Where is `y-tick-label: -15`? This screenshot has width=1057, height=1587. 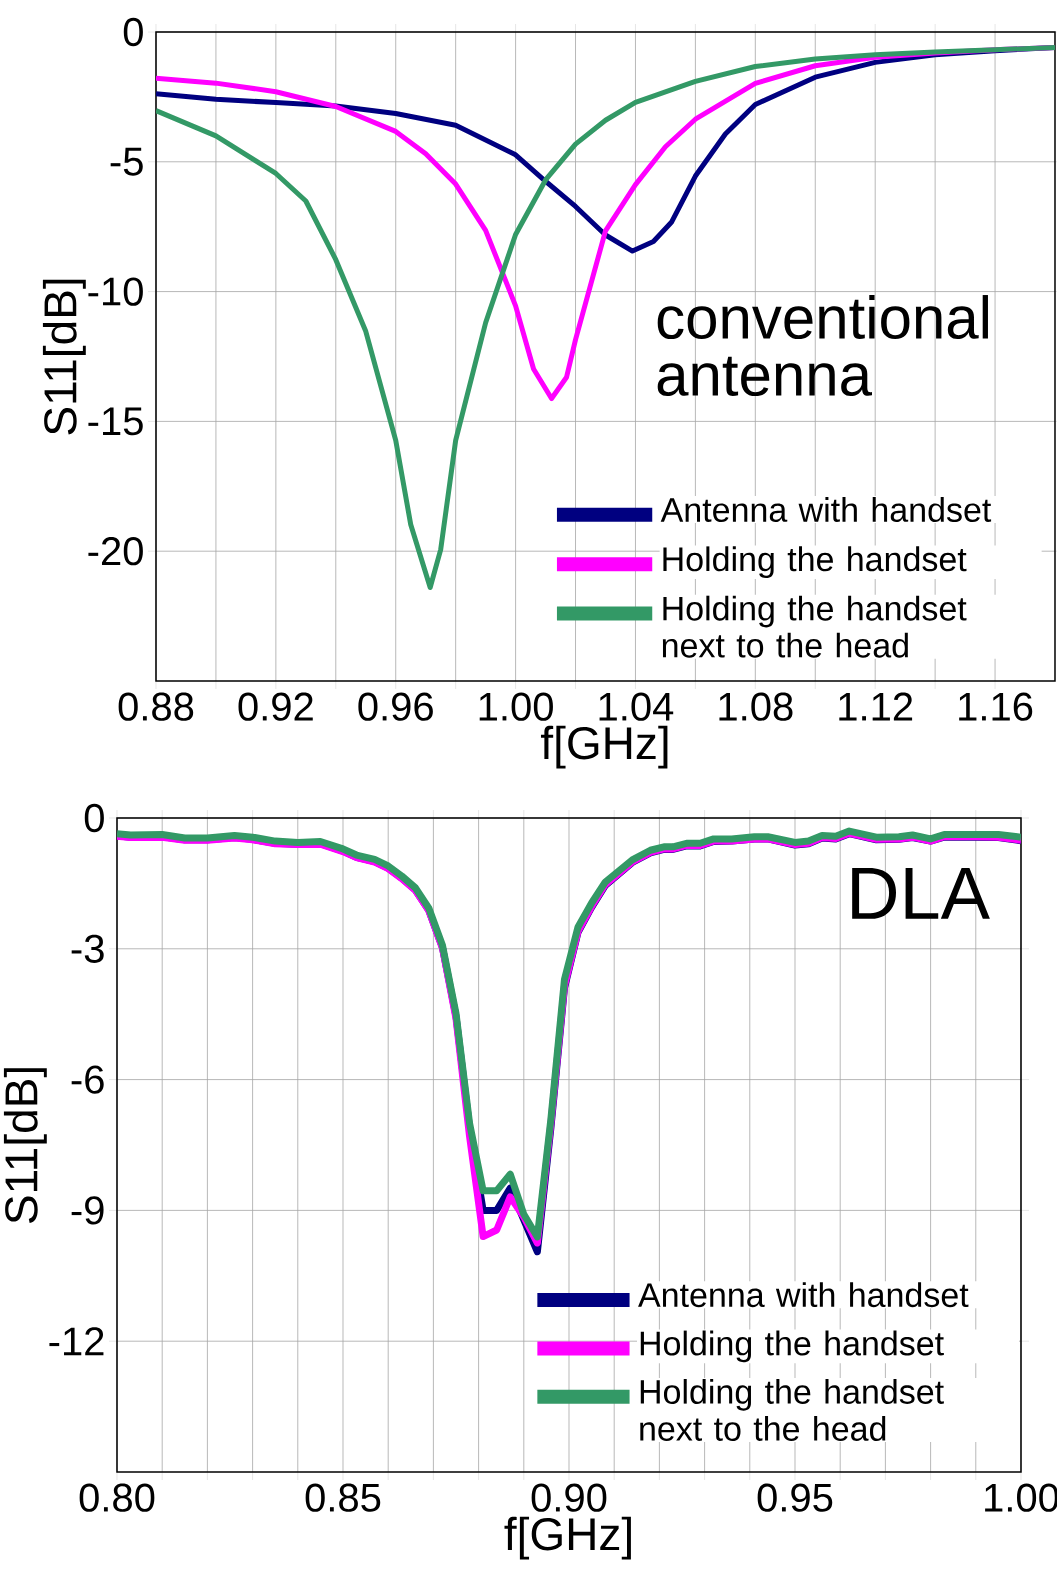
y-tick-label: -15 is located at coordinates (115, 421).